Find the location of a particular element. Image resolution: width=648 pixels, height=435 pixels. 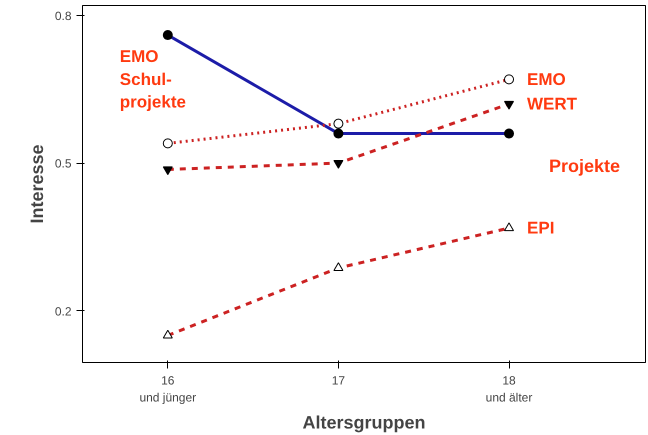

annotation: Projekte is located at coordinates (584, 166).